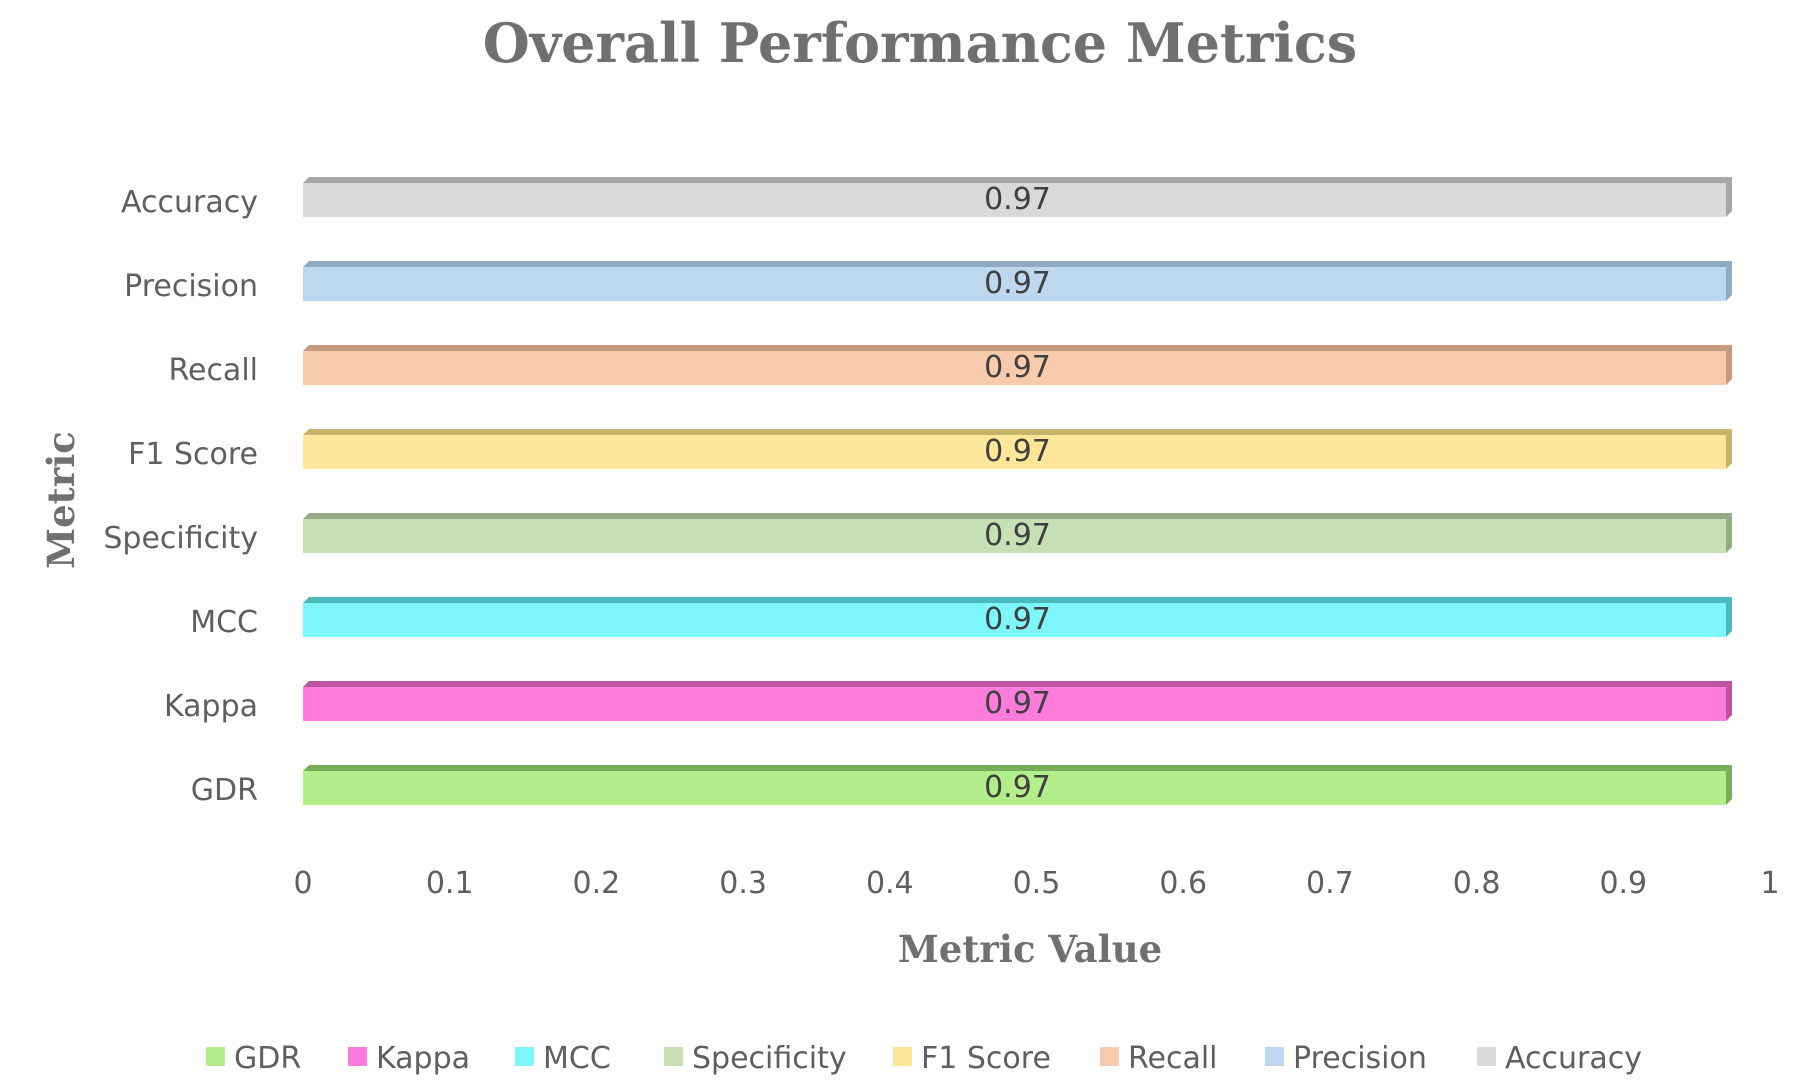 This screenshot has width=1815, height=1089. I want to click on legend-item: Precision, so click(1346, 1058).